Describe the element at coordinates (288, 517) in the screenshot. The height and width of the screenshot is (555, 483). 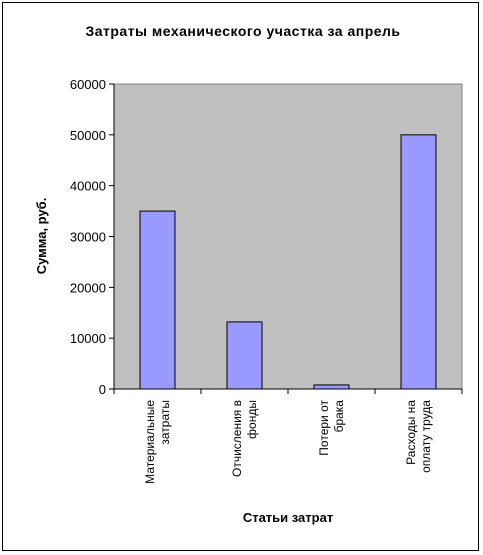
I see `x-axis-title: Статьи затрат` at that location.